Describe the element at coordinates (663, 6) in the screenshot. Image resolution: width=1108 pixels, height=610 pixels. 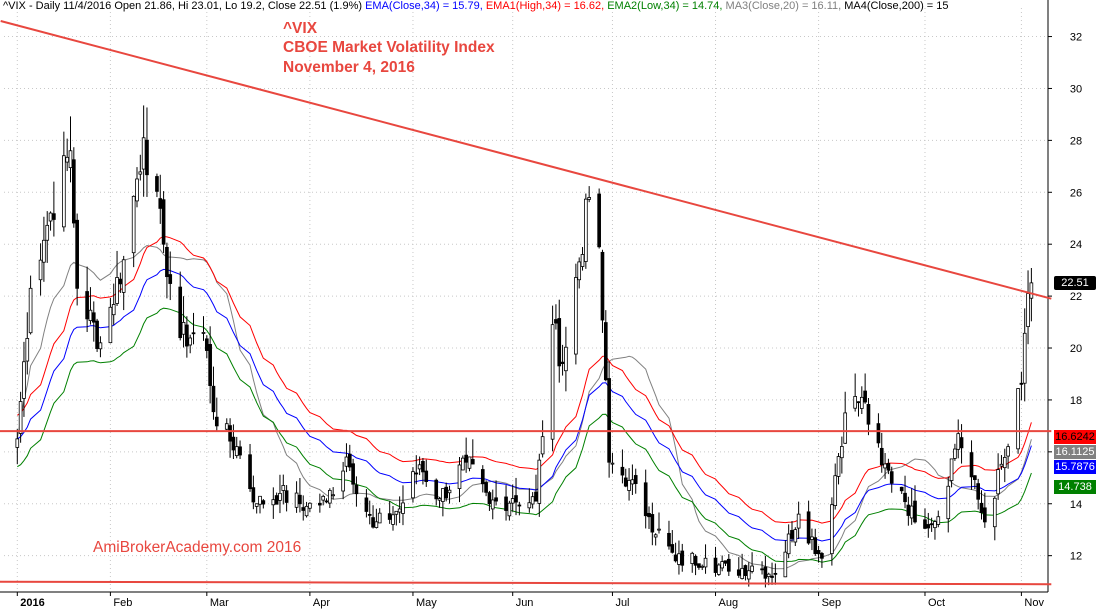
I see `header-ema2: EMA2(Low,34) = 14.74,` at that location.